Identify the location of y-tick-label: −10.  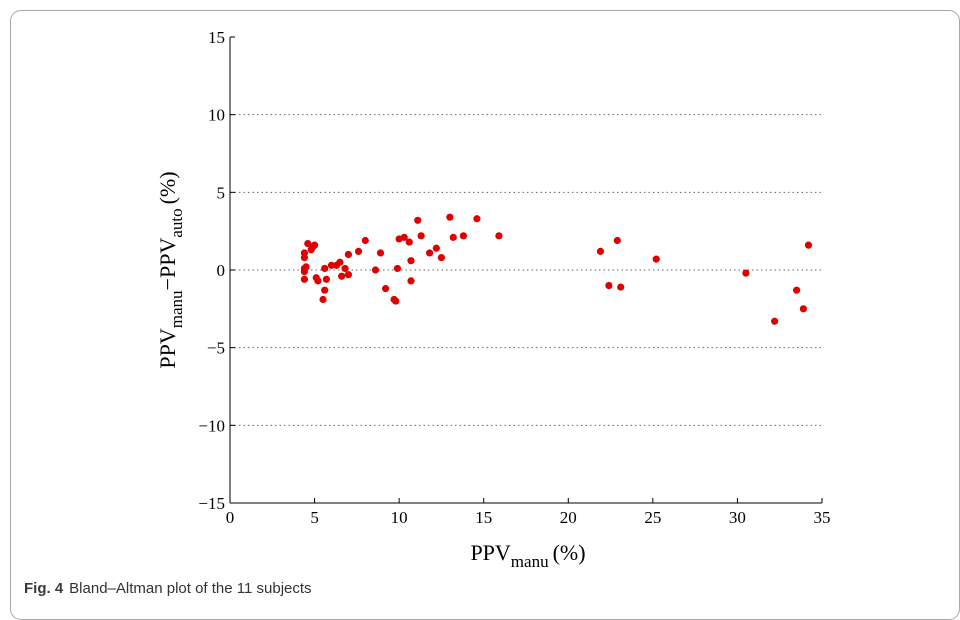
(211, 425).